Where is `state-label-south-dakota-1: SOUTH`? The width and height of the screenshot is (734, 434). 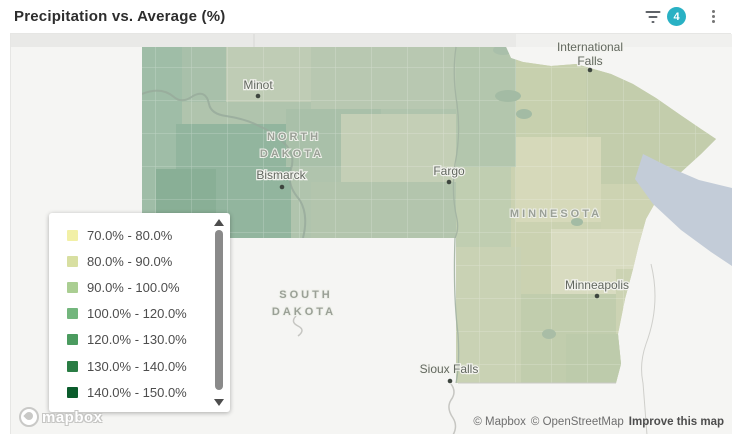 state-label-south-dakota-1: SOUTH is located at coordinates (306, 295).